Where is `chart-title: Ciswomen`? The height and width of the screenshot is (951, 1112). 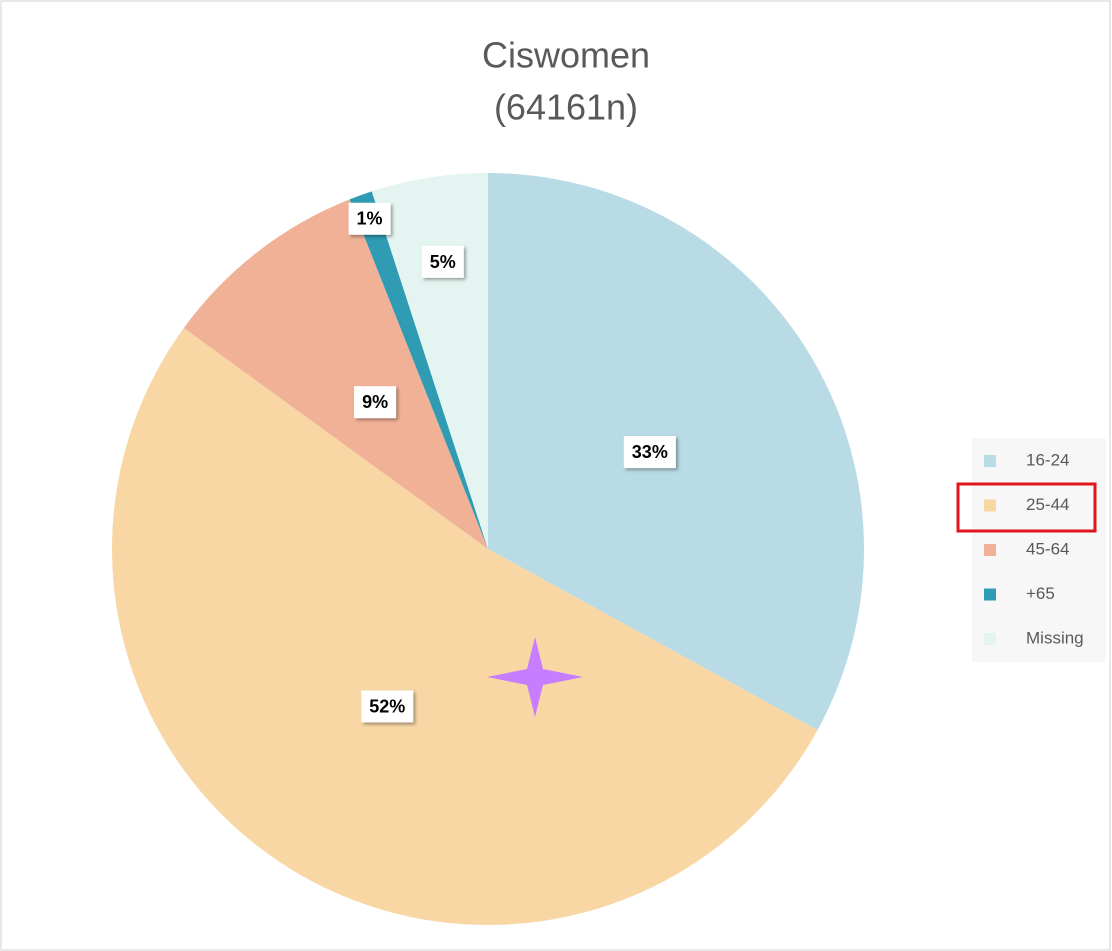 chart-title: Ciswomen is located at coordinates (566, 55).